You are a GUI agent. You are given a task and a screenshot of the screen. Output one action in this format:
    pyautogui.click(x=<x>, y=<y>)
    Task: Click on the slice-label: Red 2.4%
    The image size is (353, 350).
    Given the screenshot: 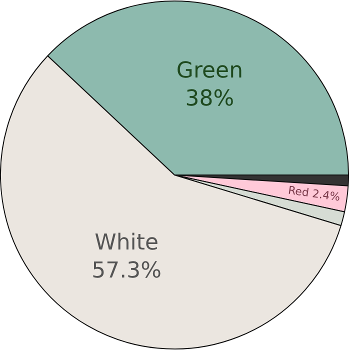 What is the action you would take?
    pyautogui.click(x=314, y=194)
    